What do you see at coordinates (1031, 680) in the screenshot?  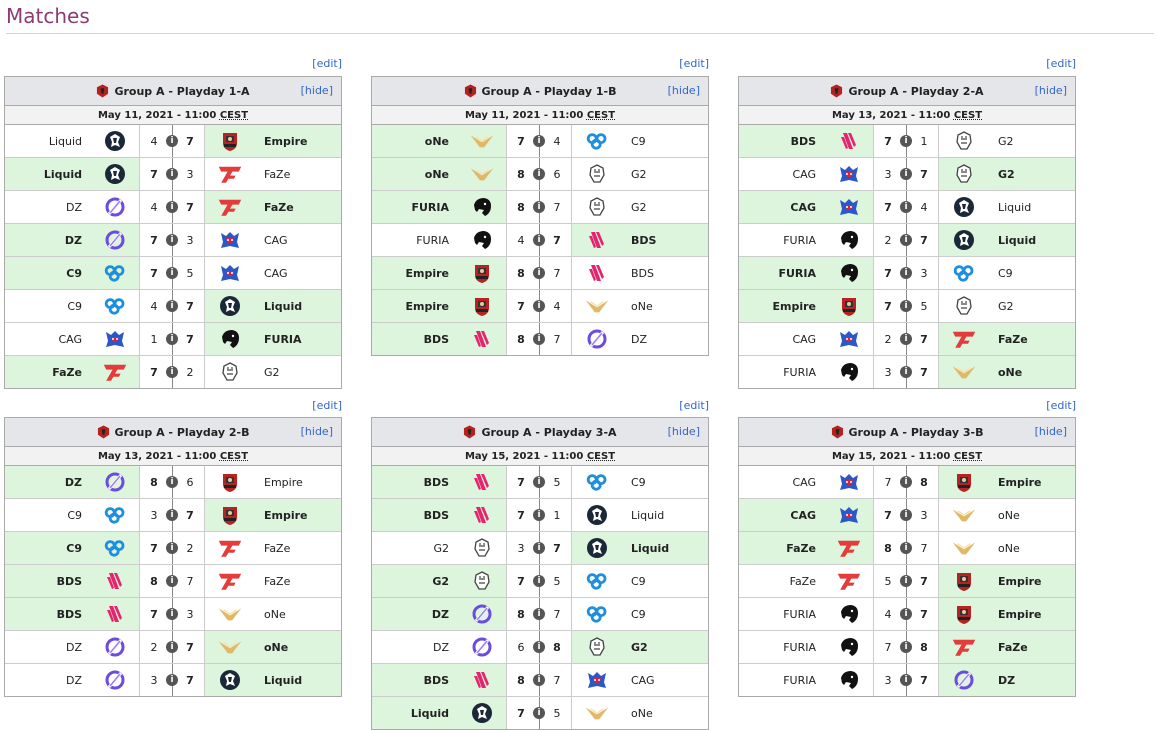 I see `team2-name: DZ` at bounding box center [1031, 680].